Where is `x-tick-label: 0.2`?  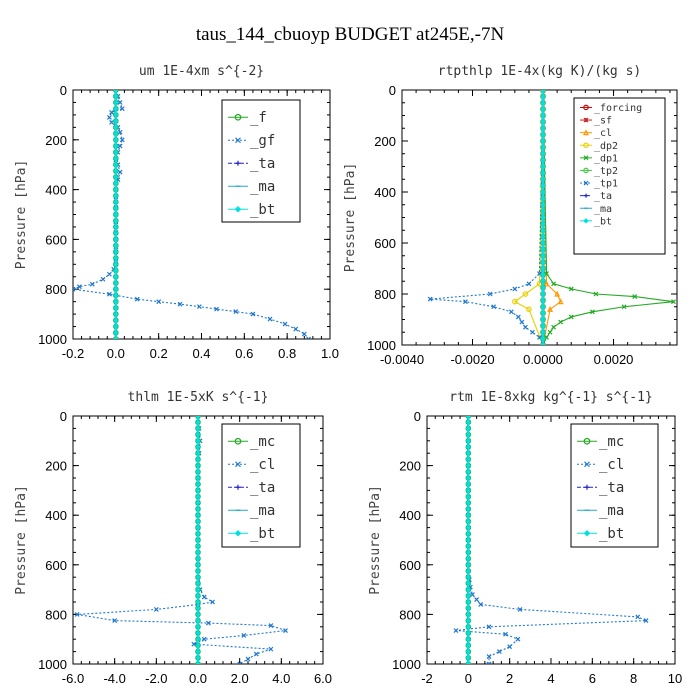
x-tick-label: 0.2 is located at coordinates (159, 353).